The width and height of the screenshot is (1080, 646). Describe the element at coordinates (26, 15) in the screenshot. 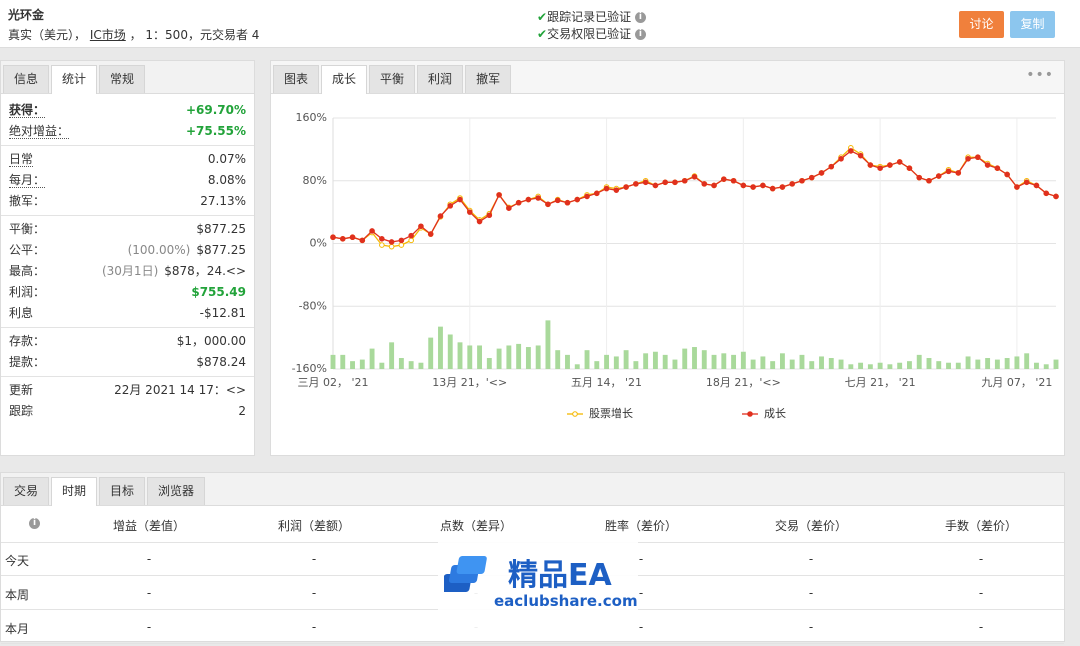

I see `account-title: 光环金` at that location.